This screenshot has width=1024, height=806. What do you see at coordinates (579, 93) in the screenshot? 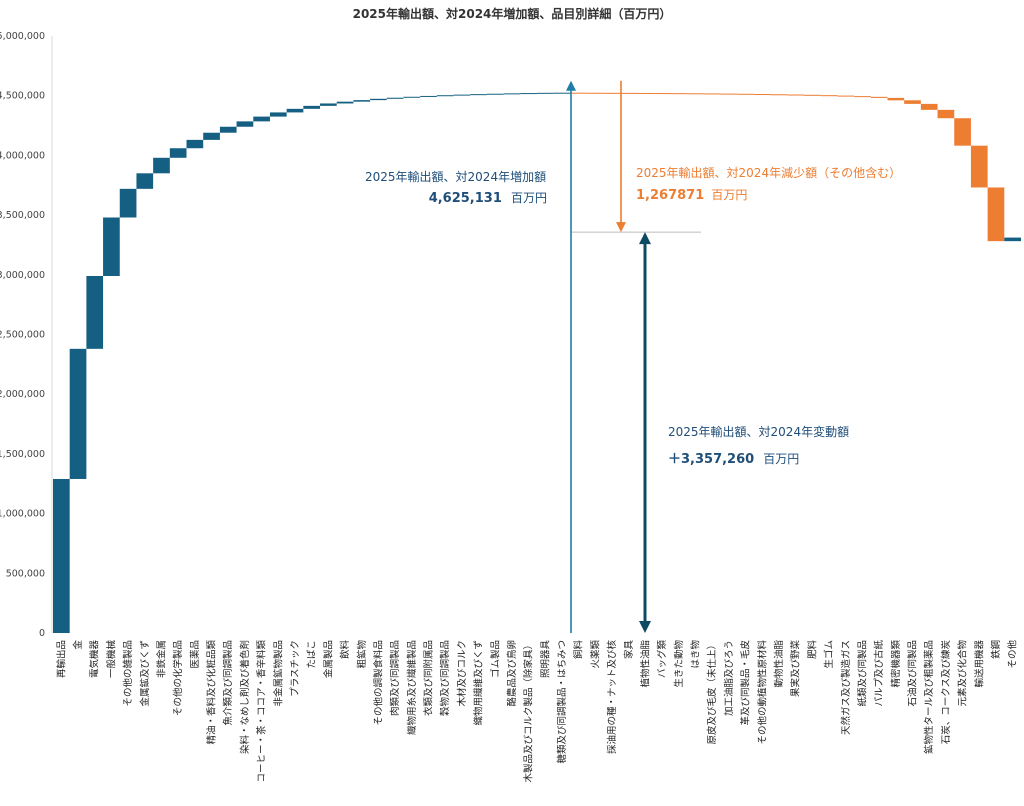
I see `bar-飼料` at bounding box center [579, 93].